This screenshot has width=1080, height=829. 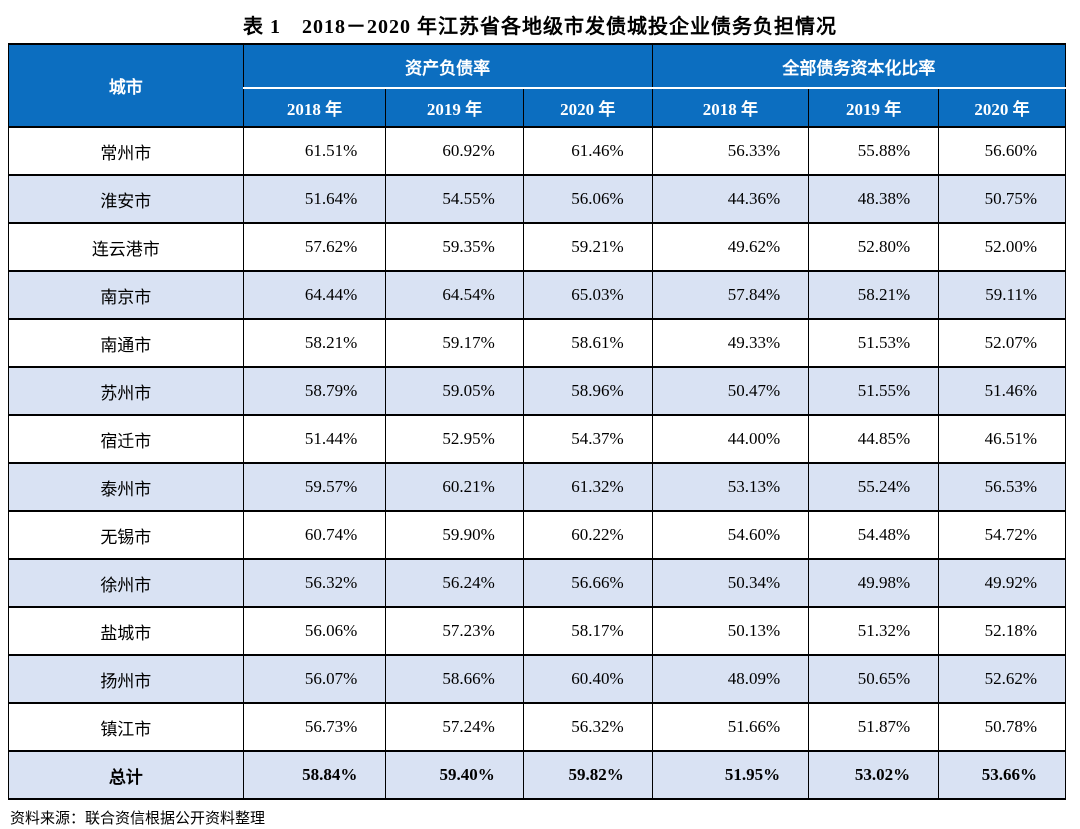 I want to click on value-cell: 58.21%, so click(x=874, y=295).